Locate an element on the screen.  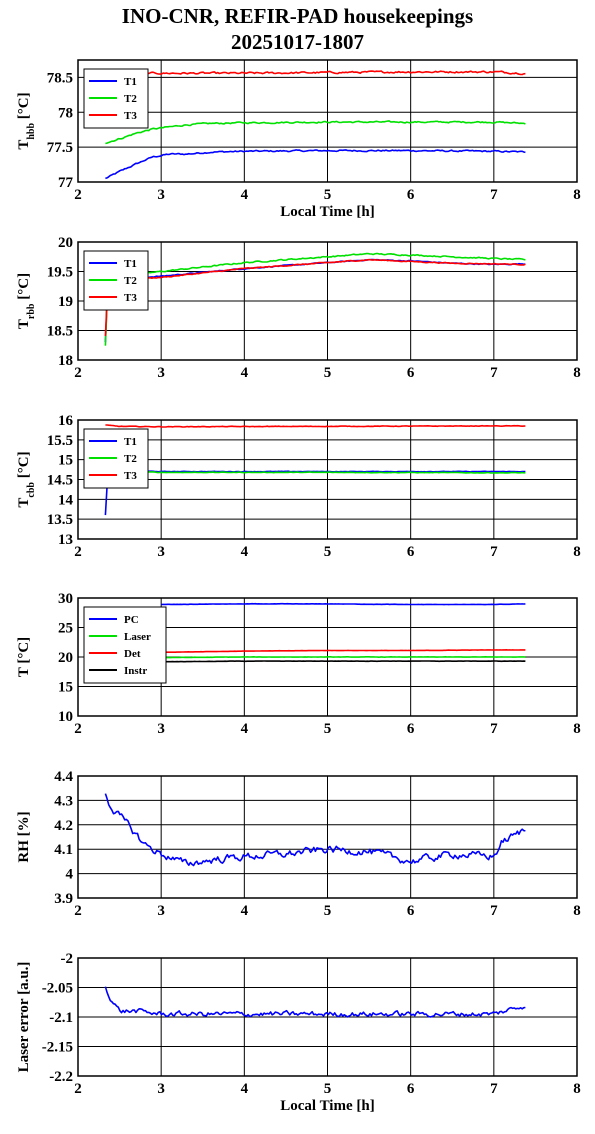
y-tick-label: 18 is located at coordinates (65, 361).